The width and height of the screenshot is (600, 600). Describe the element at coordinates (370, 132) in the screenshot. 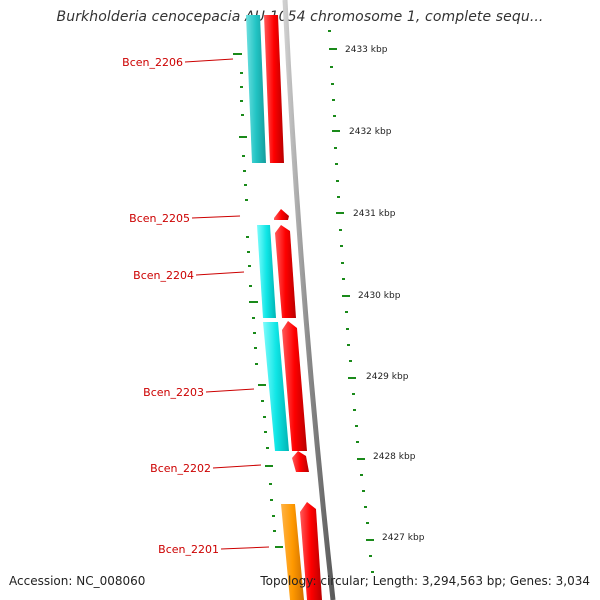

I see `ruler-label-2432: 2432 kbp` at that location.